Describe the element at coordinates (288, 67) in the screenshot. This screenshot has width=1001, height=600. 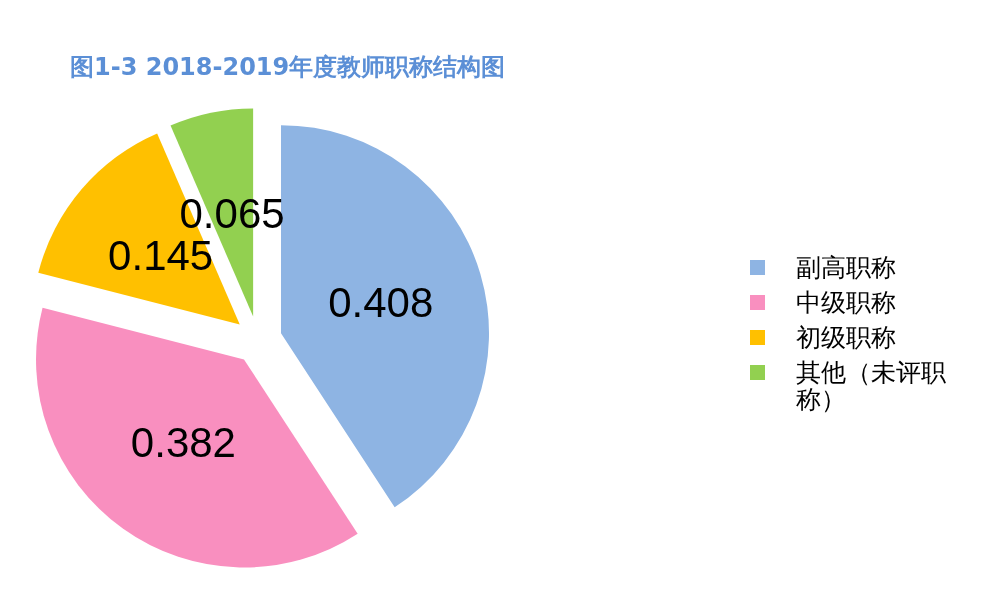
I see `chart-title: 图1-3 2018-2019年度教师职称结构图` at that location.